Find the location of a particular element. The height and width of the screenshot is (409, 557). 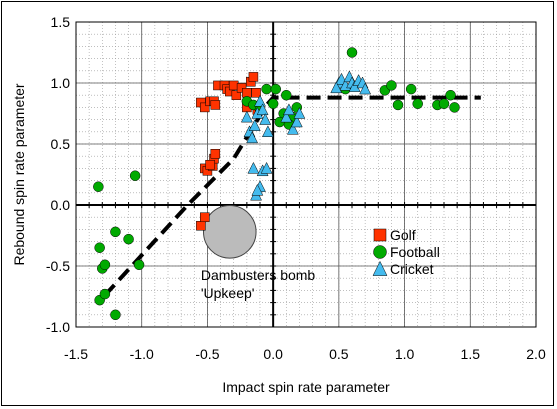

x-axis-title: Impact spin rate parameter is located at coordinates (306, 387).